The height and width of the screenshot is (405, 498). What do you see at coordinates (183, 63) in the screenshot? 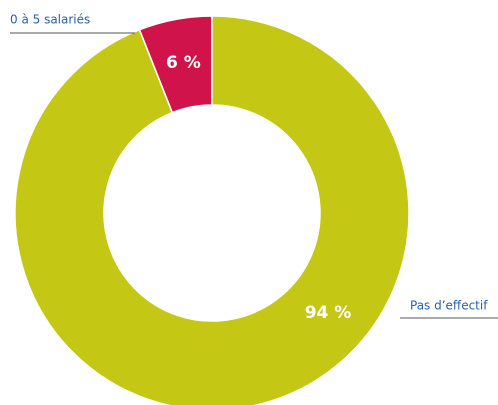
I see `value-label: 6 %` at bounding box center [183, 63].